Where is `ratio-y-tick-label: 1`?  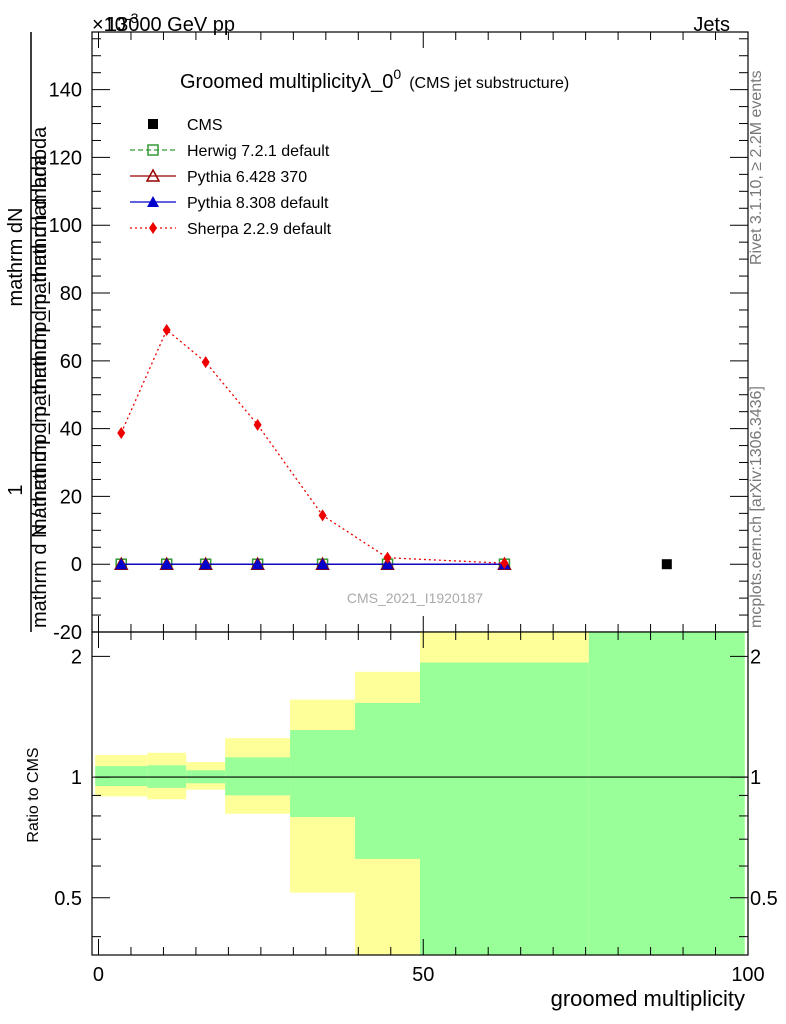 ratio-y-tick-label: 1 is located at coordinates (76, 778).